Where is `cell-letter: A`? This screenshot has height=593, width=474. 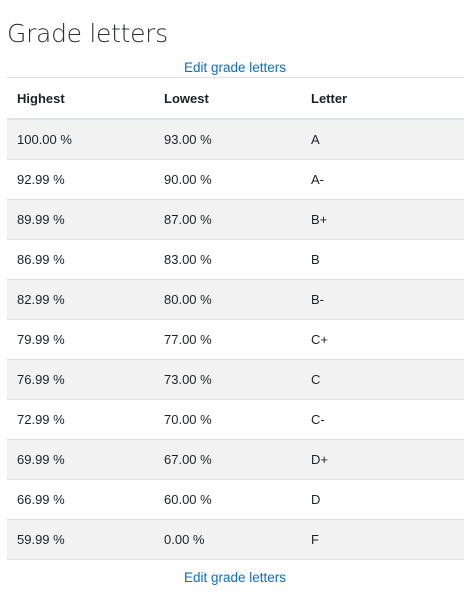 cell-letter: A is located at coordinates (382, 139).